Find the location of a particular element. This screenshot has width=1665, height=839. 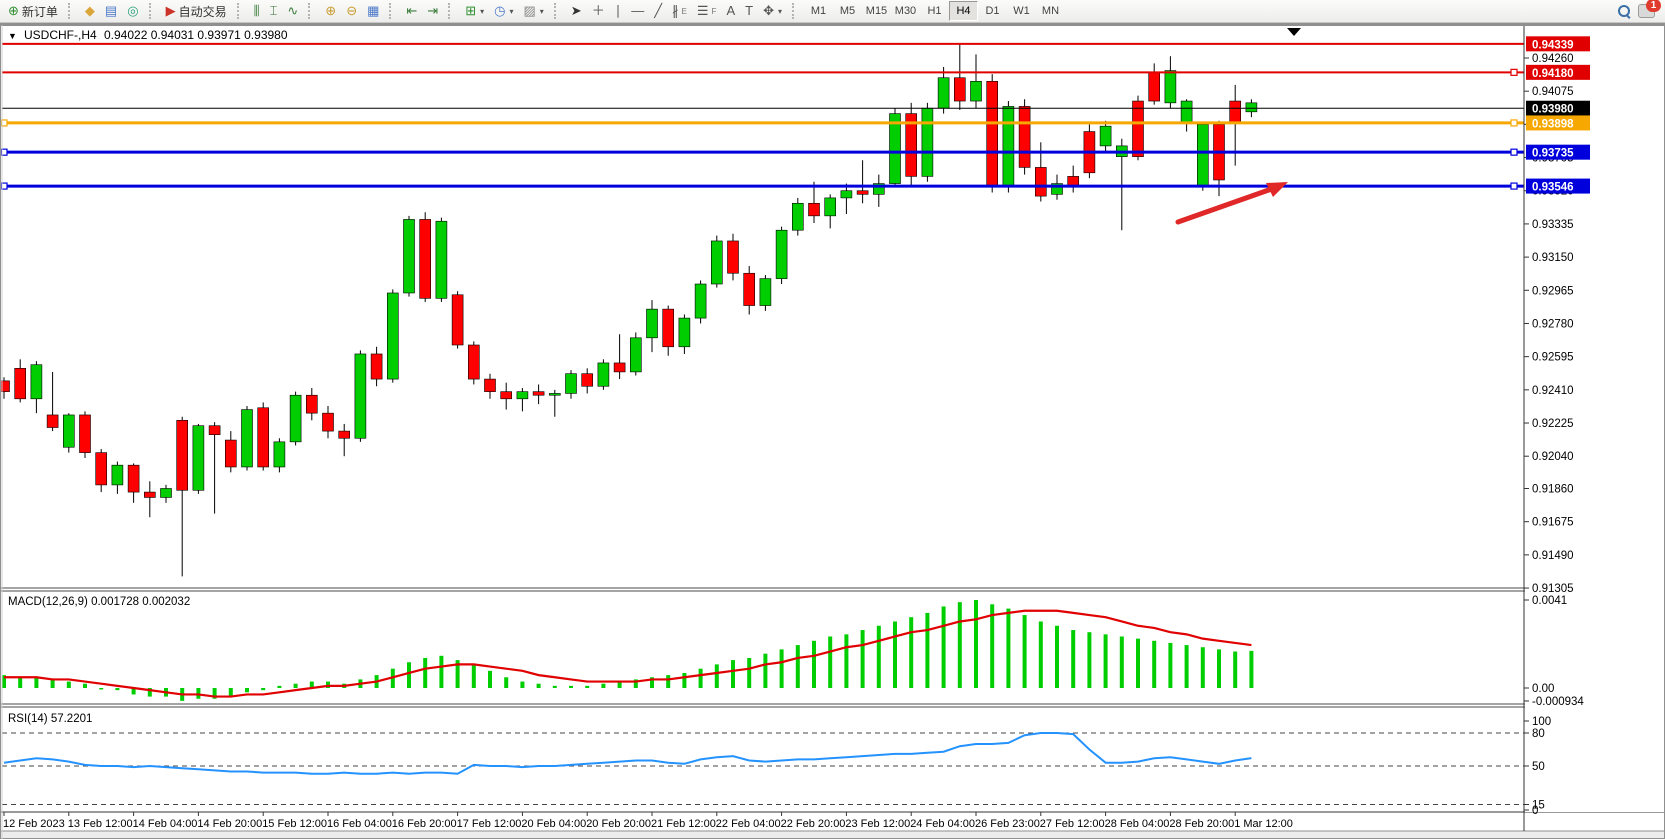

periods-button: ◷ ▾ is located at coordinates (503, 11).